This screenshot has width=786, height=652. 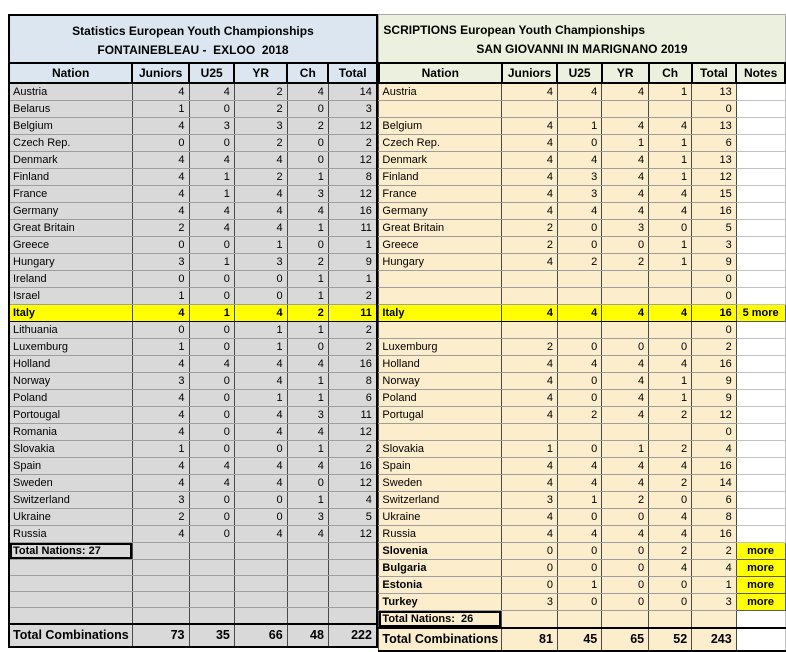 I want to click on value-cell: 6, so click(x=714, y=142).